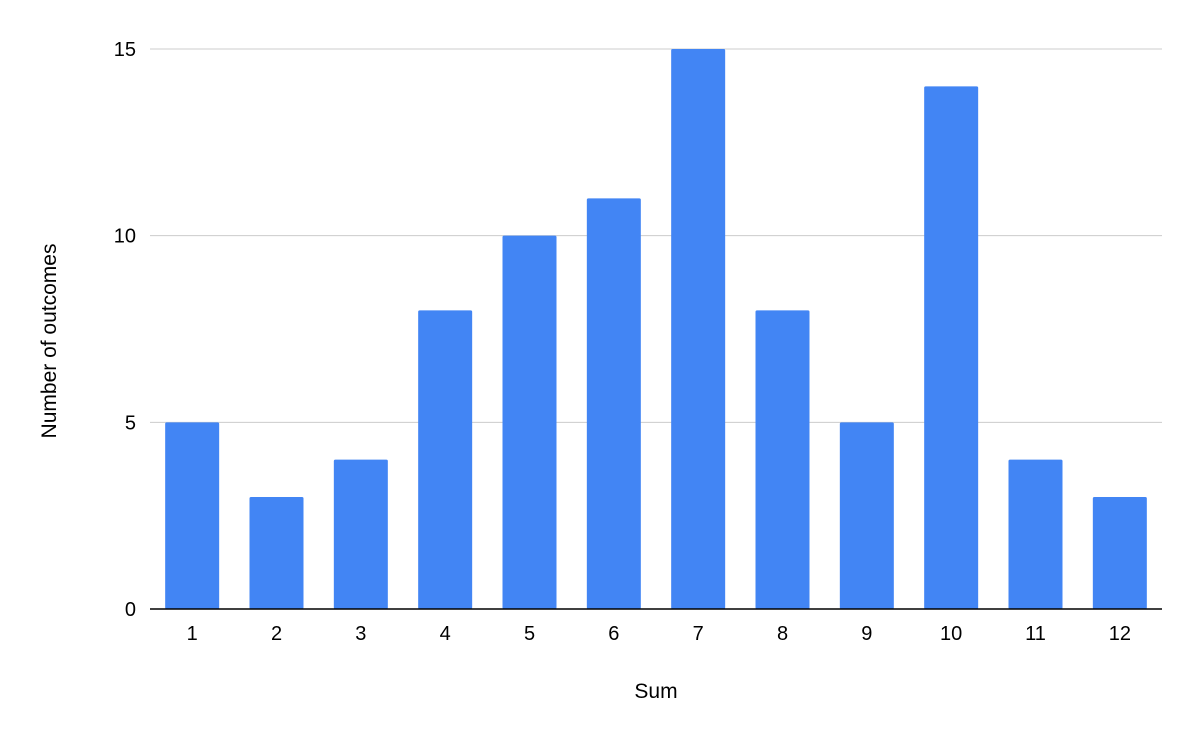 The height and width of the screenshot is (742, 1200). I want to click on y-axis-title: Number of outcomes, so click(49, 341).